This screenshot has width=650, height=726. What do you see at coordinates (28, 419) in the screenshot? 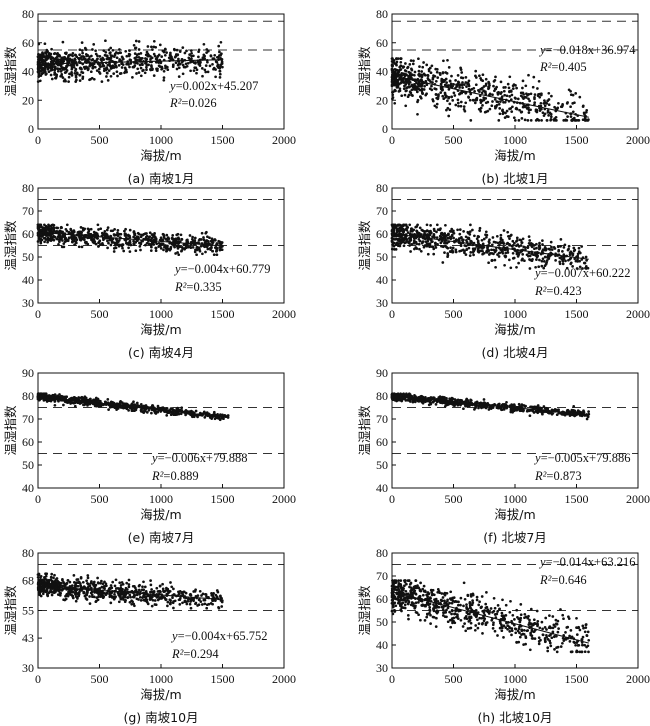
I see `y-tick-label: 70` at bounding box center [28, 419].